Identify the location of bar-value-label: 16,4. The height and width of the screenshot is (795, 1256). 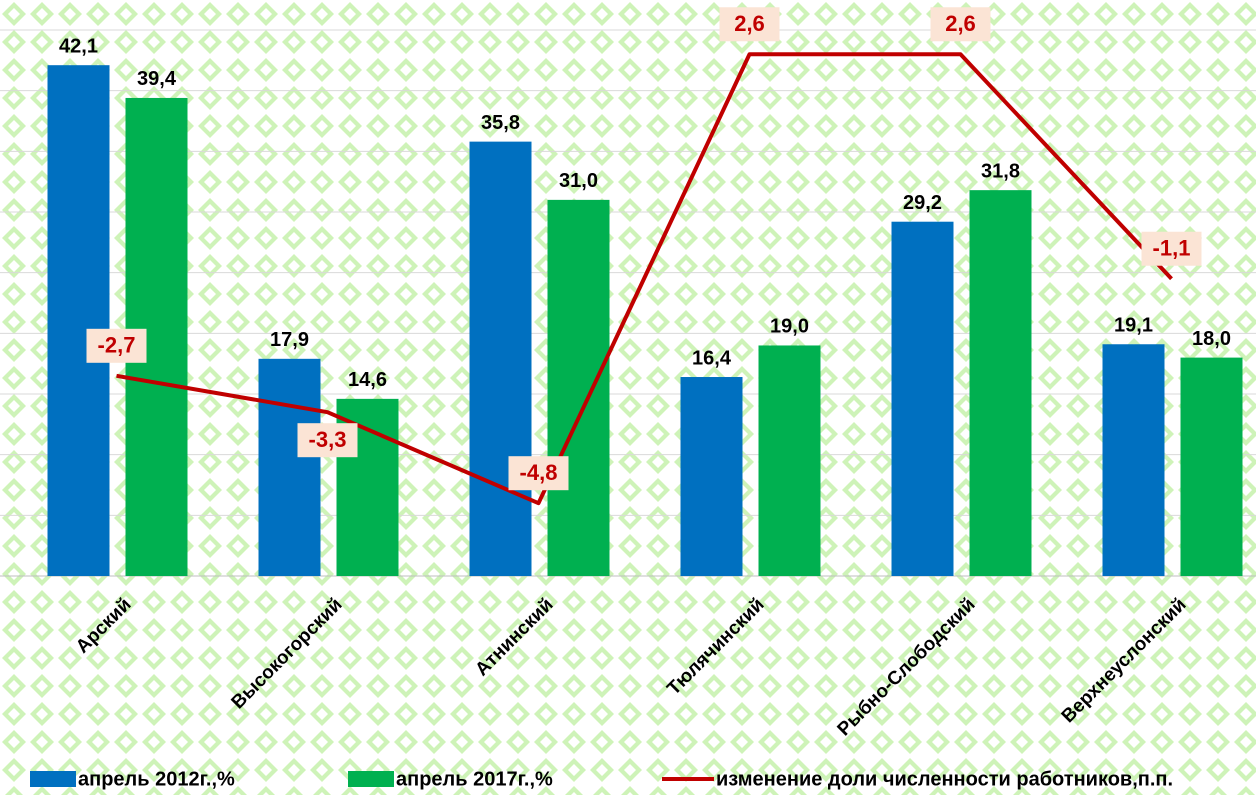
(712, 358).